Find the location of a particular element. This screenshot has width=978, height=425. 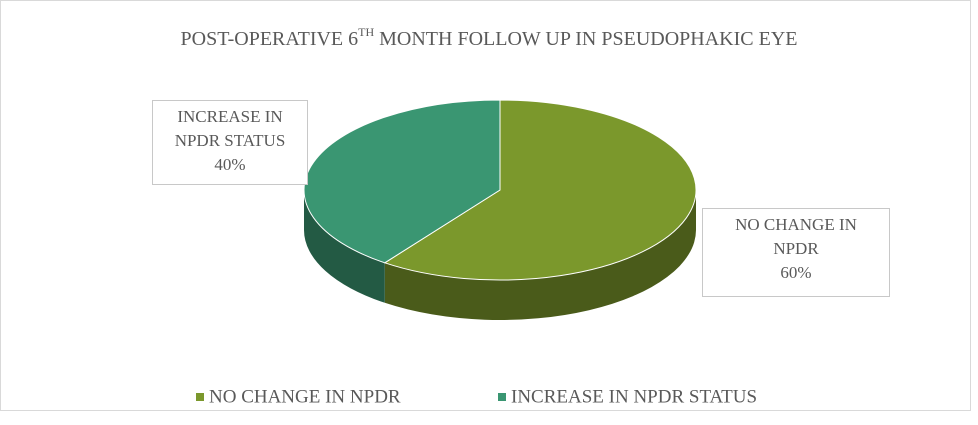

legend-label: INCREASE IN NPDR STATUS is located at coordinates (634, 396).